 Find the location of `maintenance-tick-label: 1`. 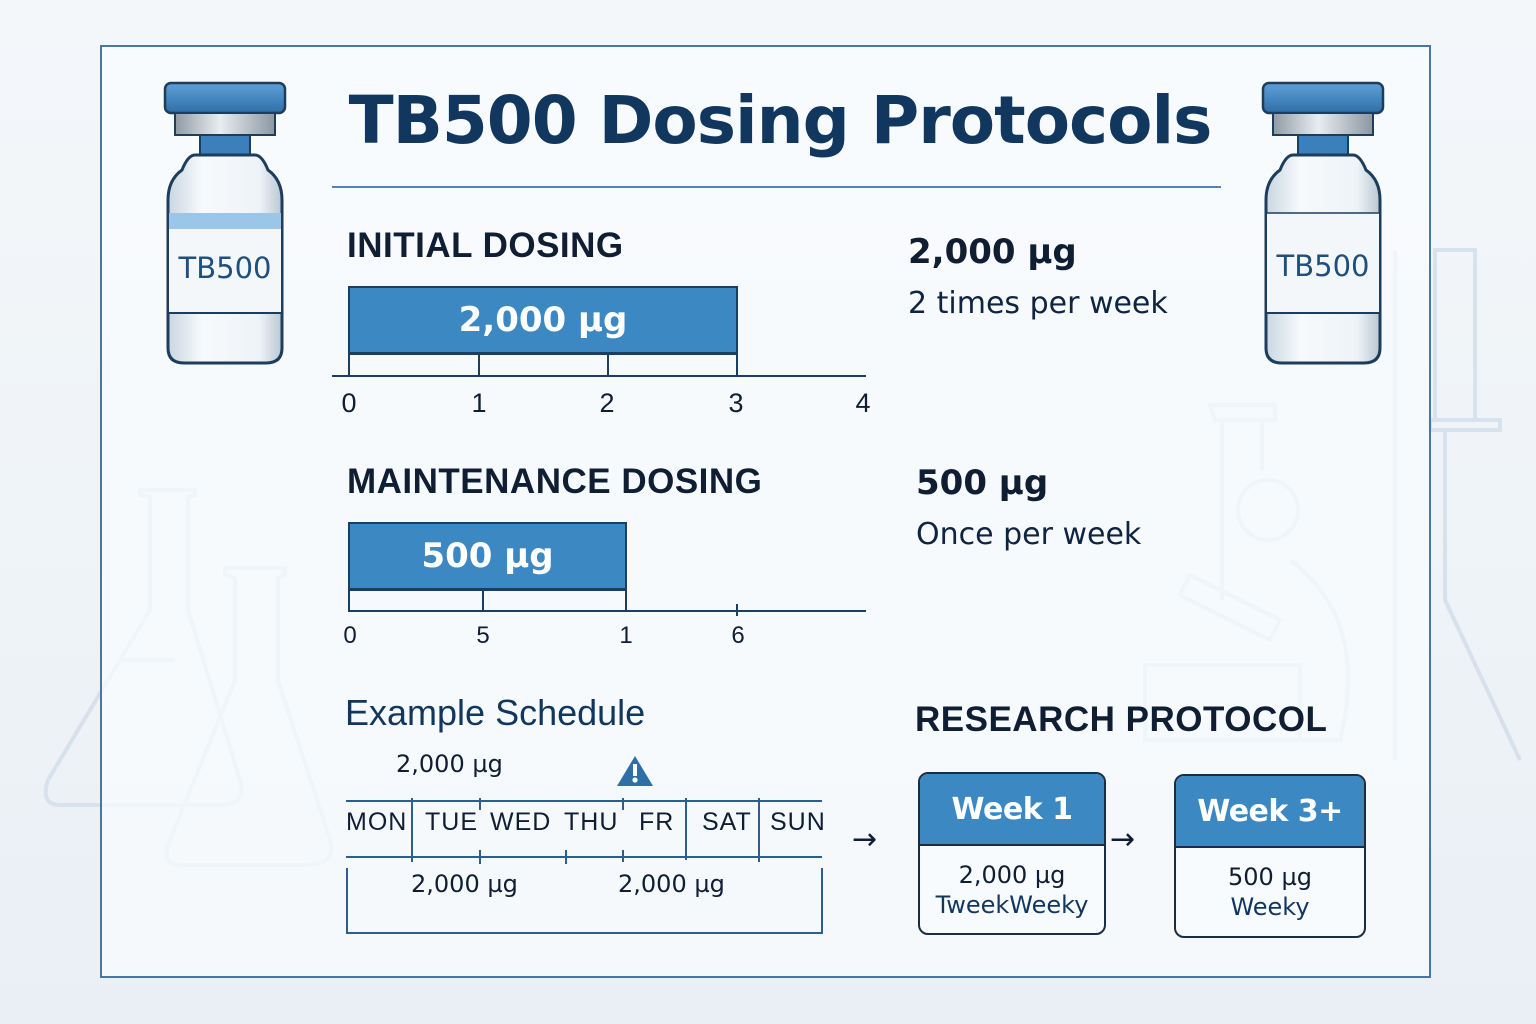

maintenance-tick-label: 1 is located at coordinates (626, 635).